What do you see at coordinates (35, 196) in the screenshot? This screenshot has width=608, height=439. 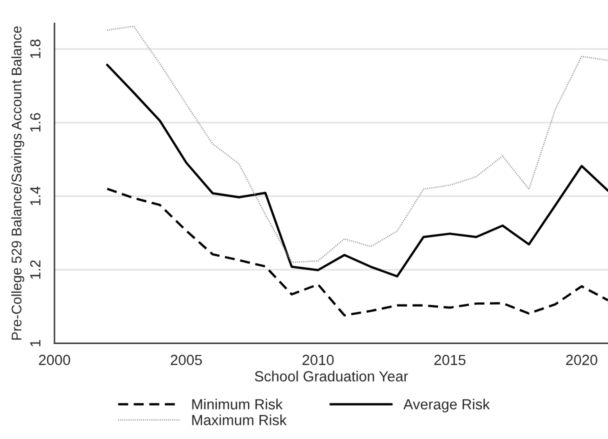 I see `y-tick-label: 1.4` at bounding box center [35, 196].